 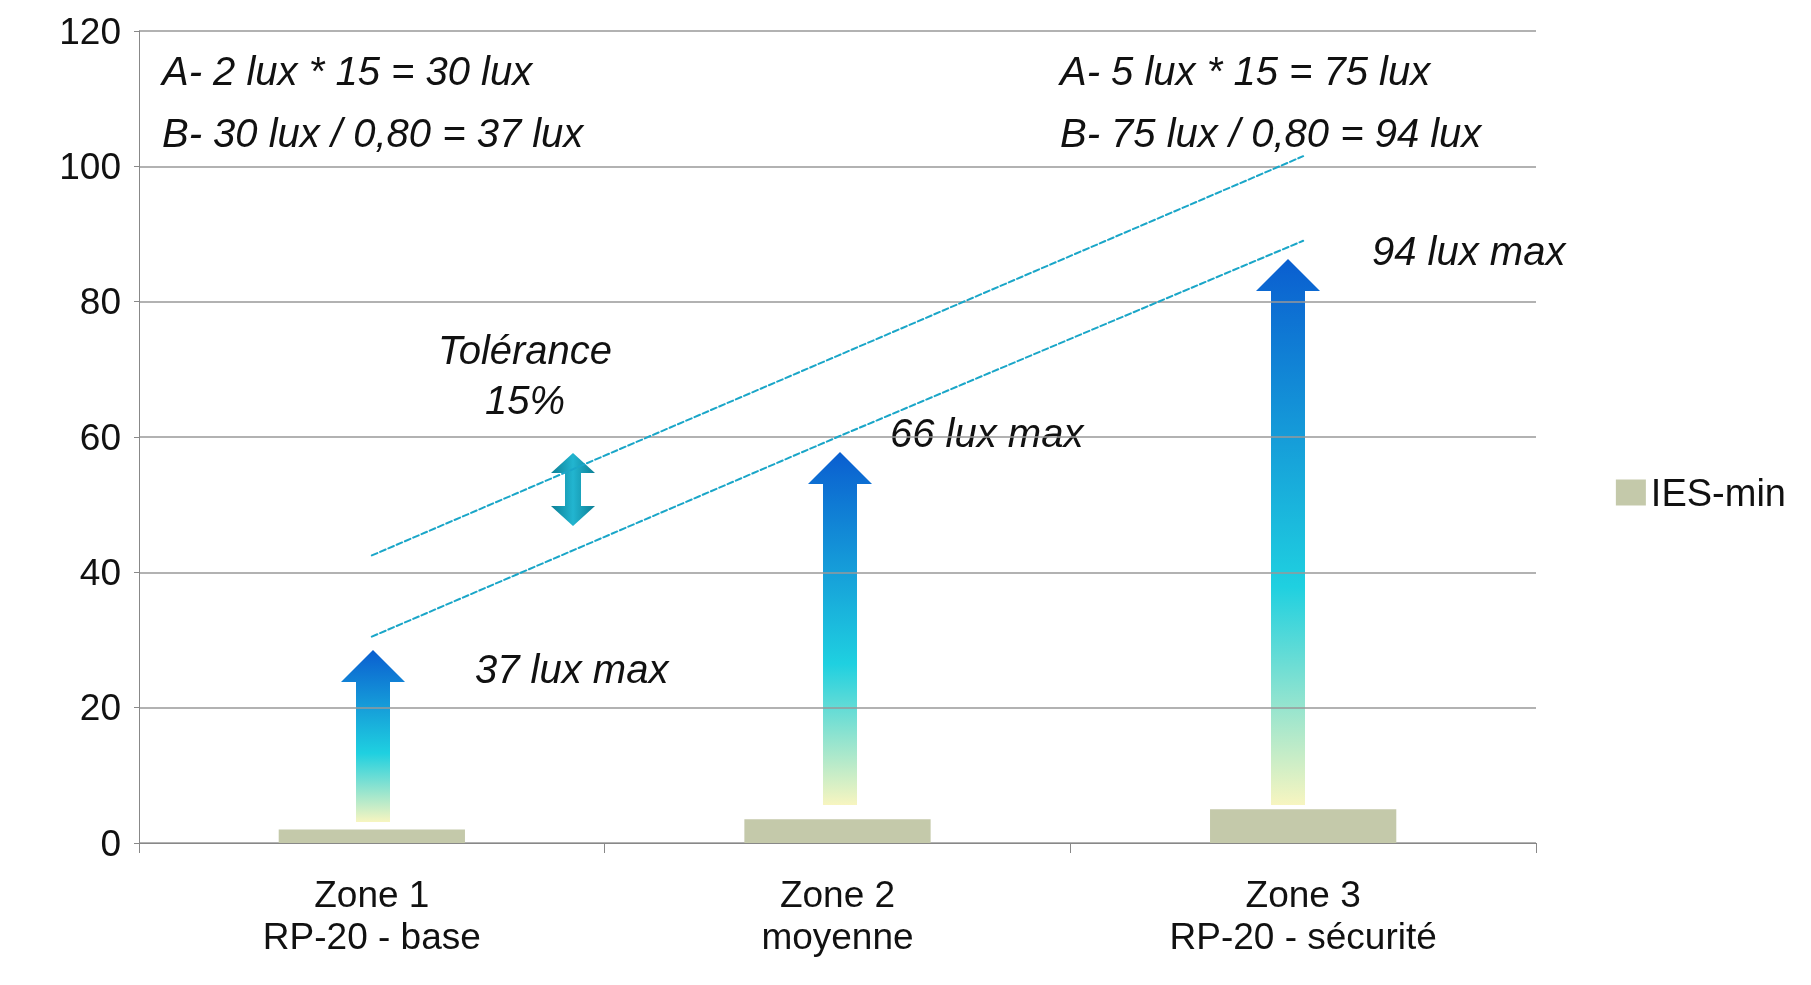 I want to click on annotation: Tolérance 15%, so click(x=525, y=375).